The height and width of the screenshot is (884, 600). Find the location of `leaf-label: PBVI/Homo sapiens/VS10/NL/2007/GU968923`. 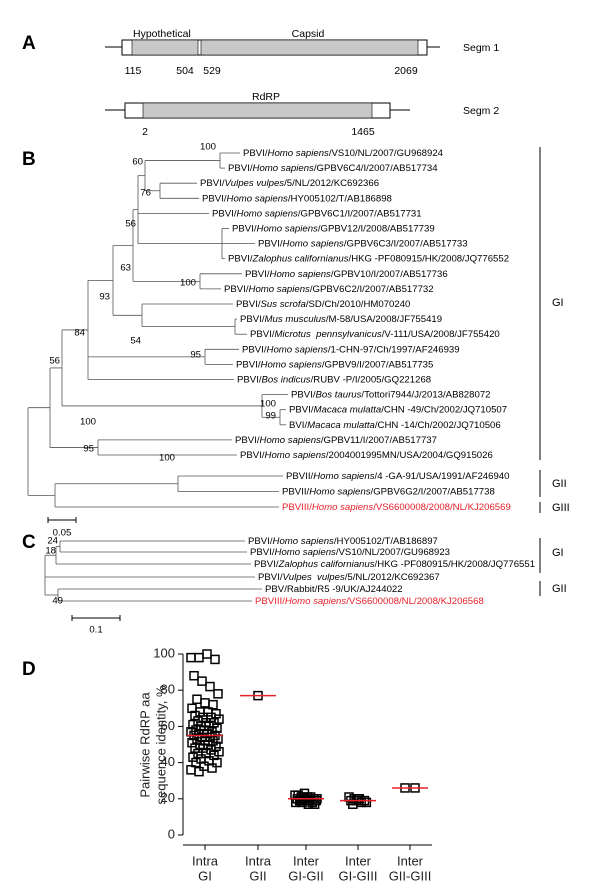

leaf-label: PBVI/Homo sapiens/VS10/NL/2007/GU968923 is located at coordinates (350, 552).